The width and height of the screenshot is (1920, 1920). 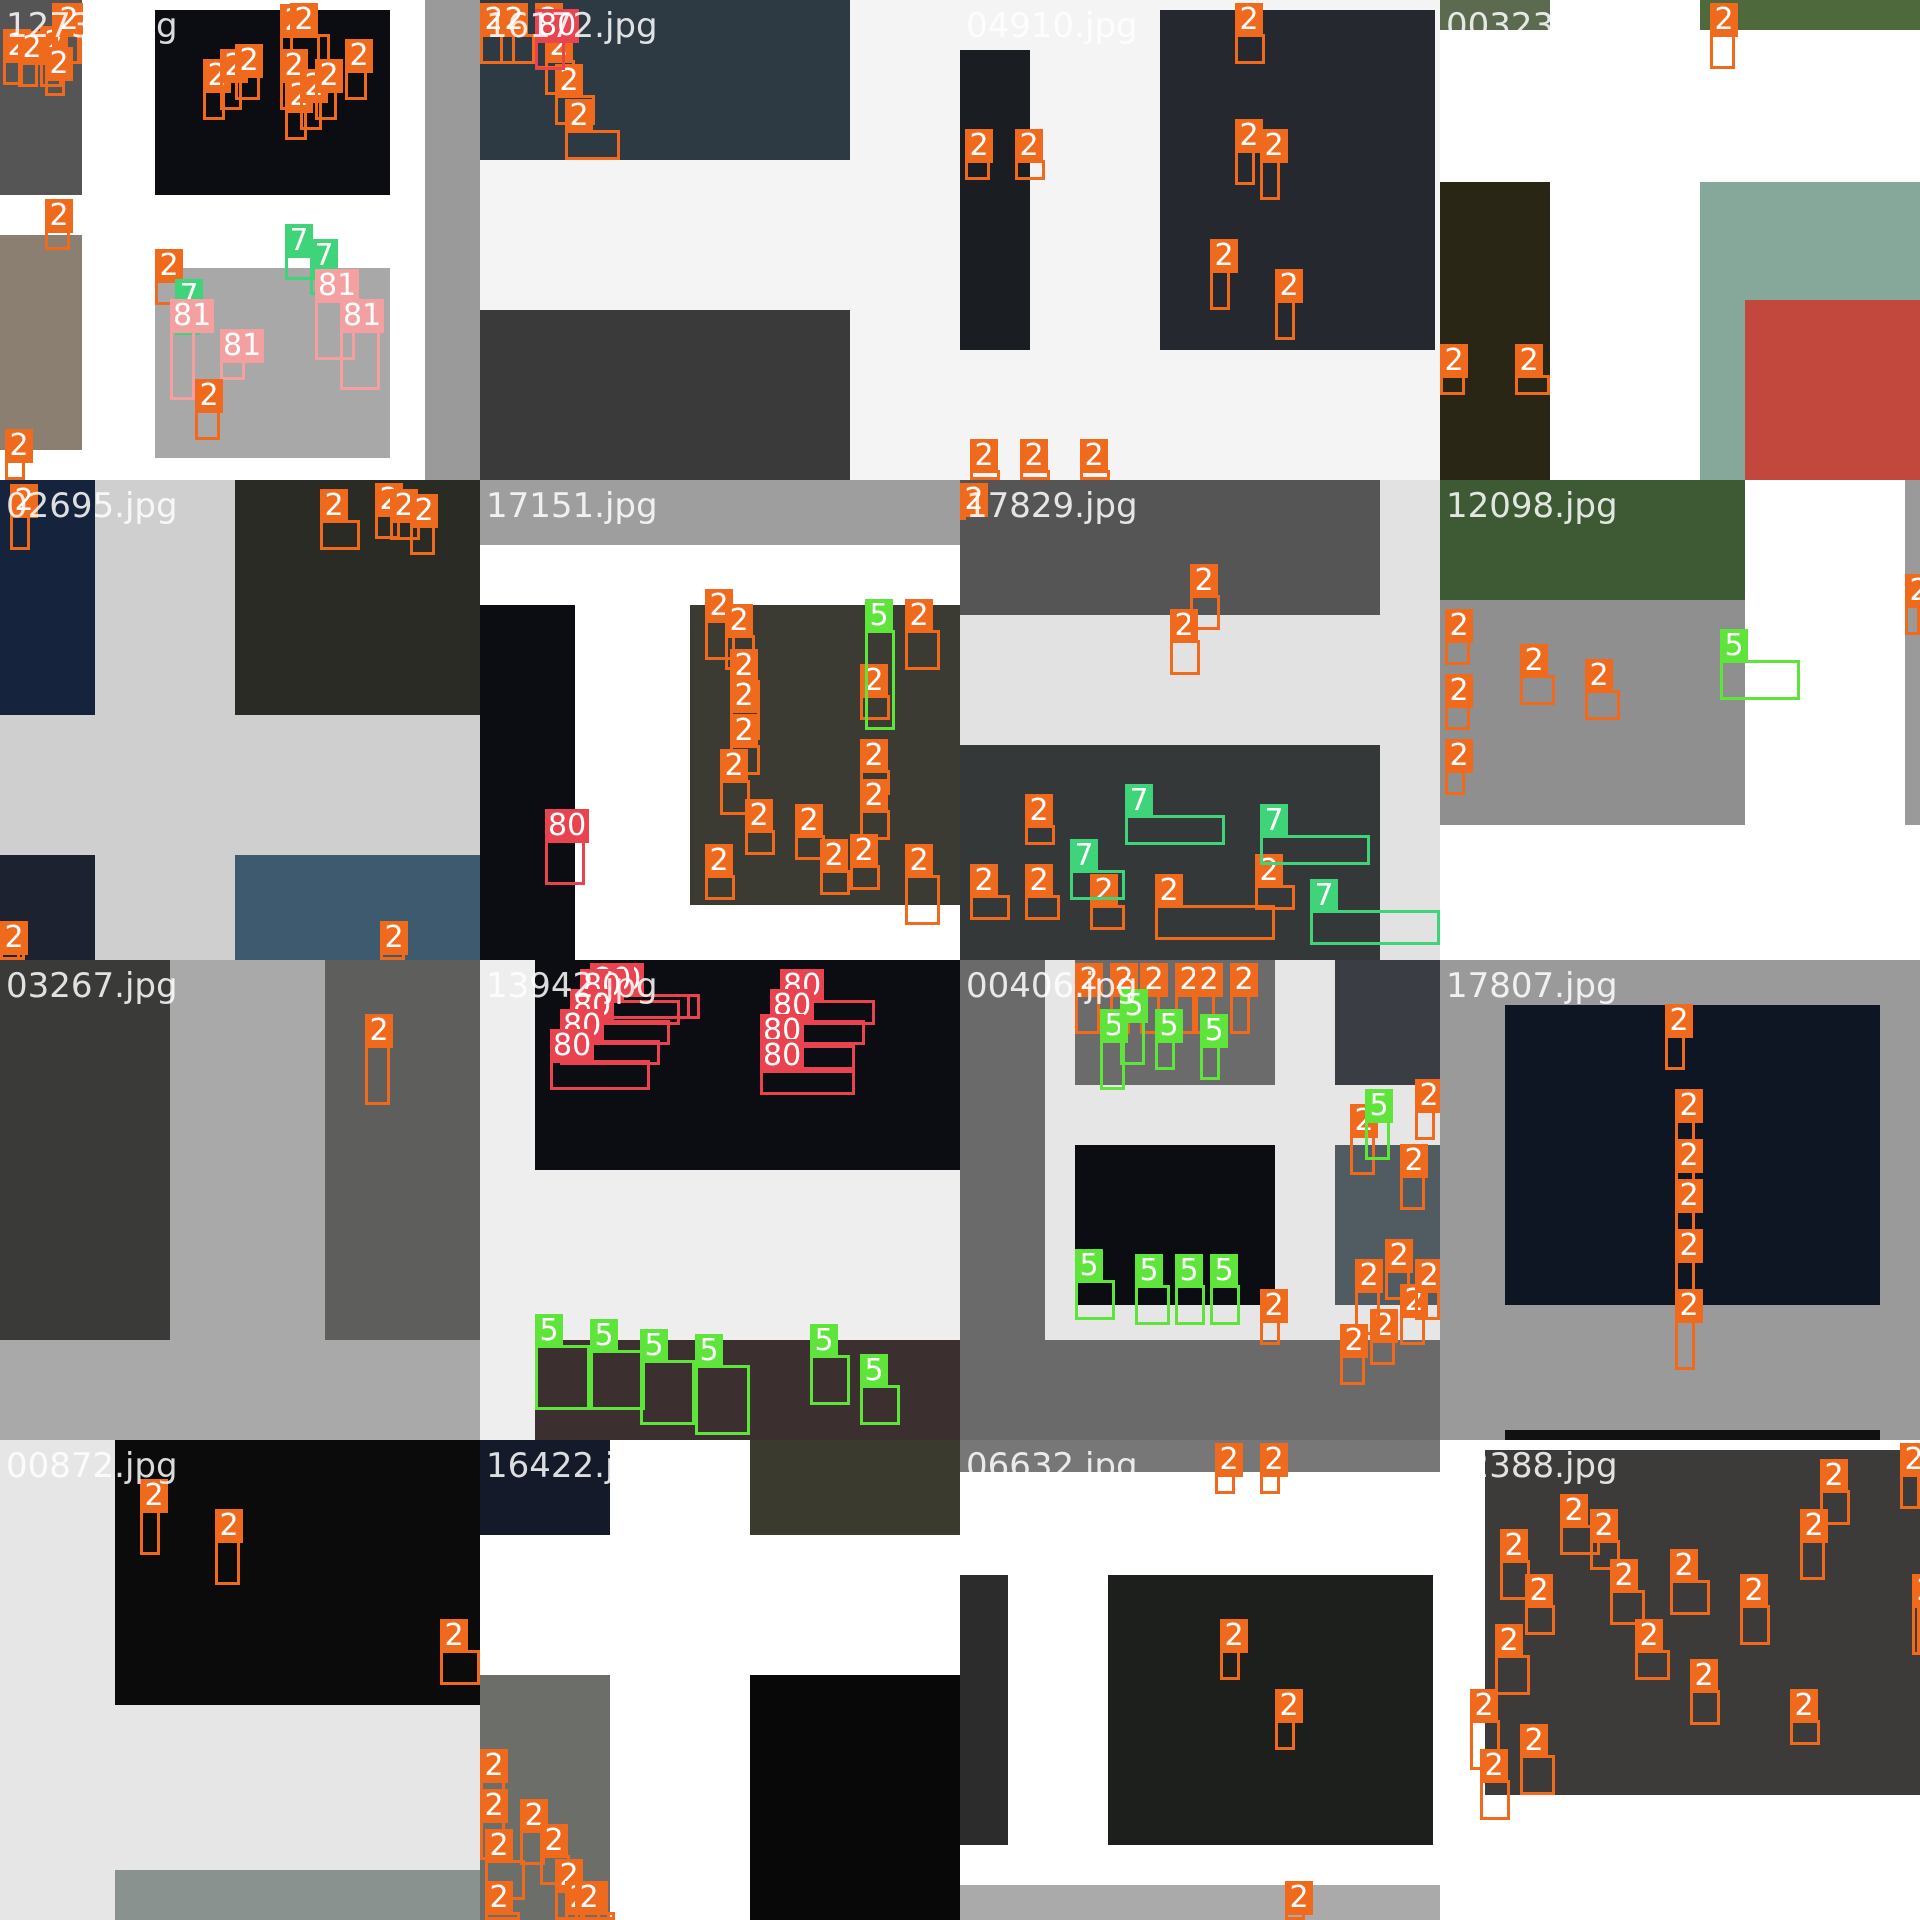 I want to click on image-tile: 00406.jpg 2 2 2 2 2 2 5 5 5 5 5 5 5 5 2 2 5 2 2 2 2 2 2 2 2, so click(x=1200, y=1200).